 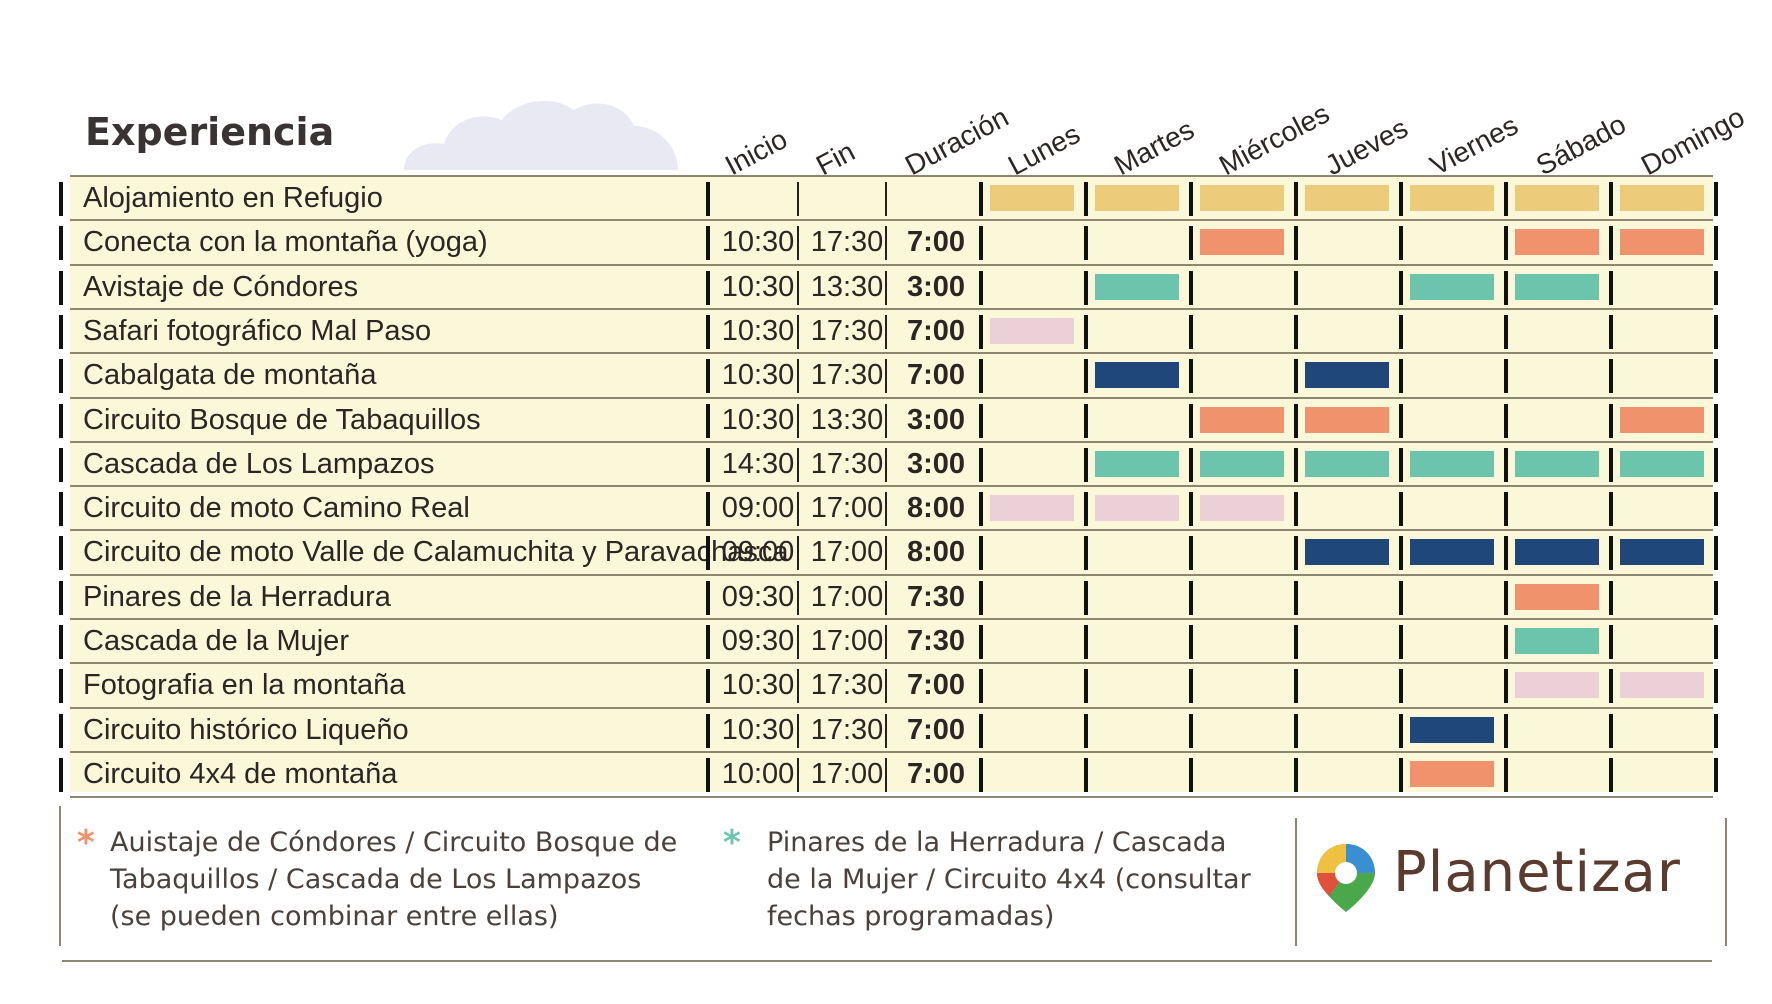 I want to click on experience-name: Circuito histórico Liqueño, so click(x=246, y=730).